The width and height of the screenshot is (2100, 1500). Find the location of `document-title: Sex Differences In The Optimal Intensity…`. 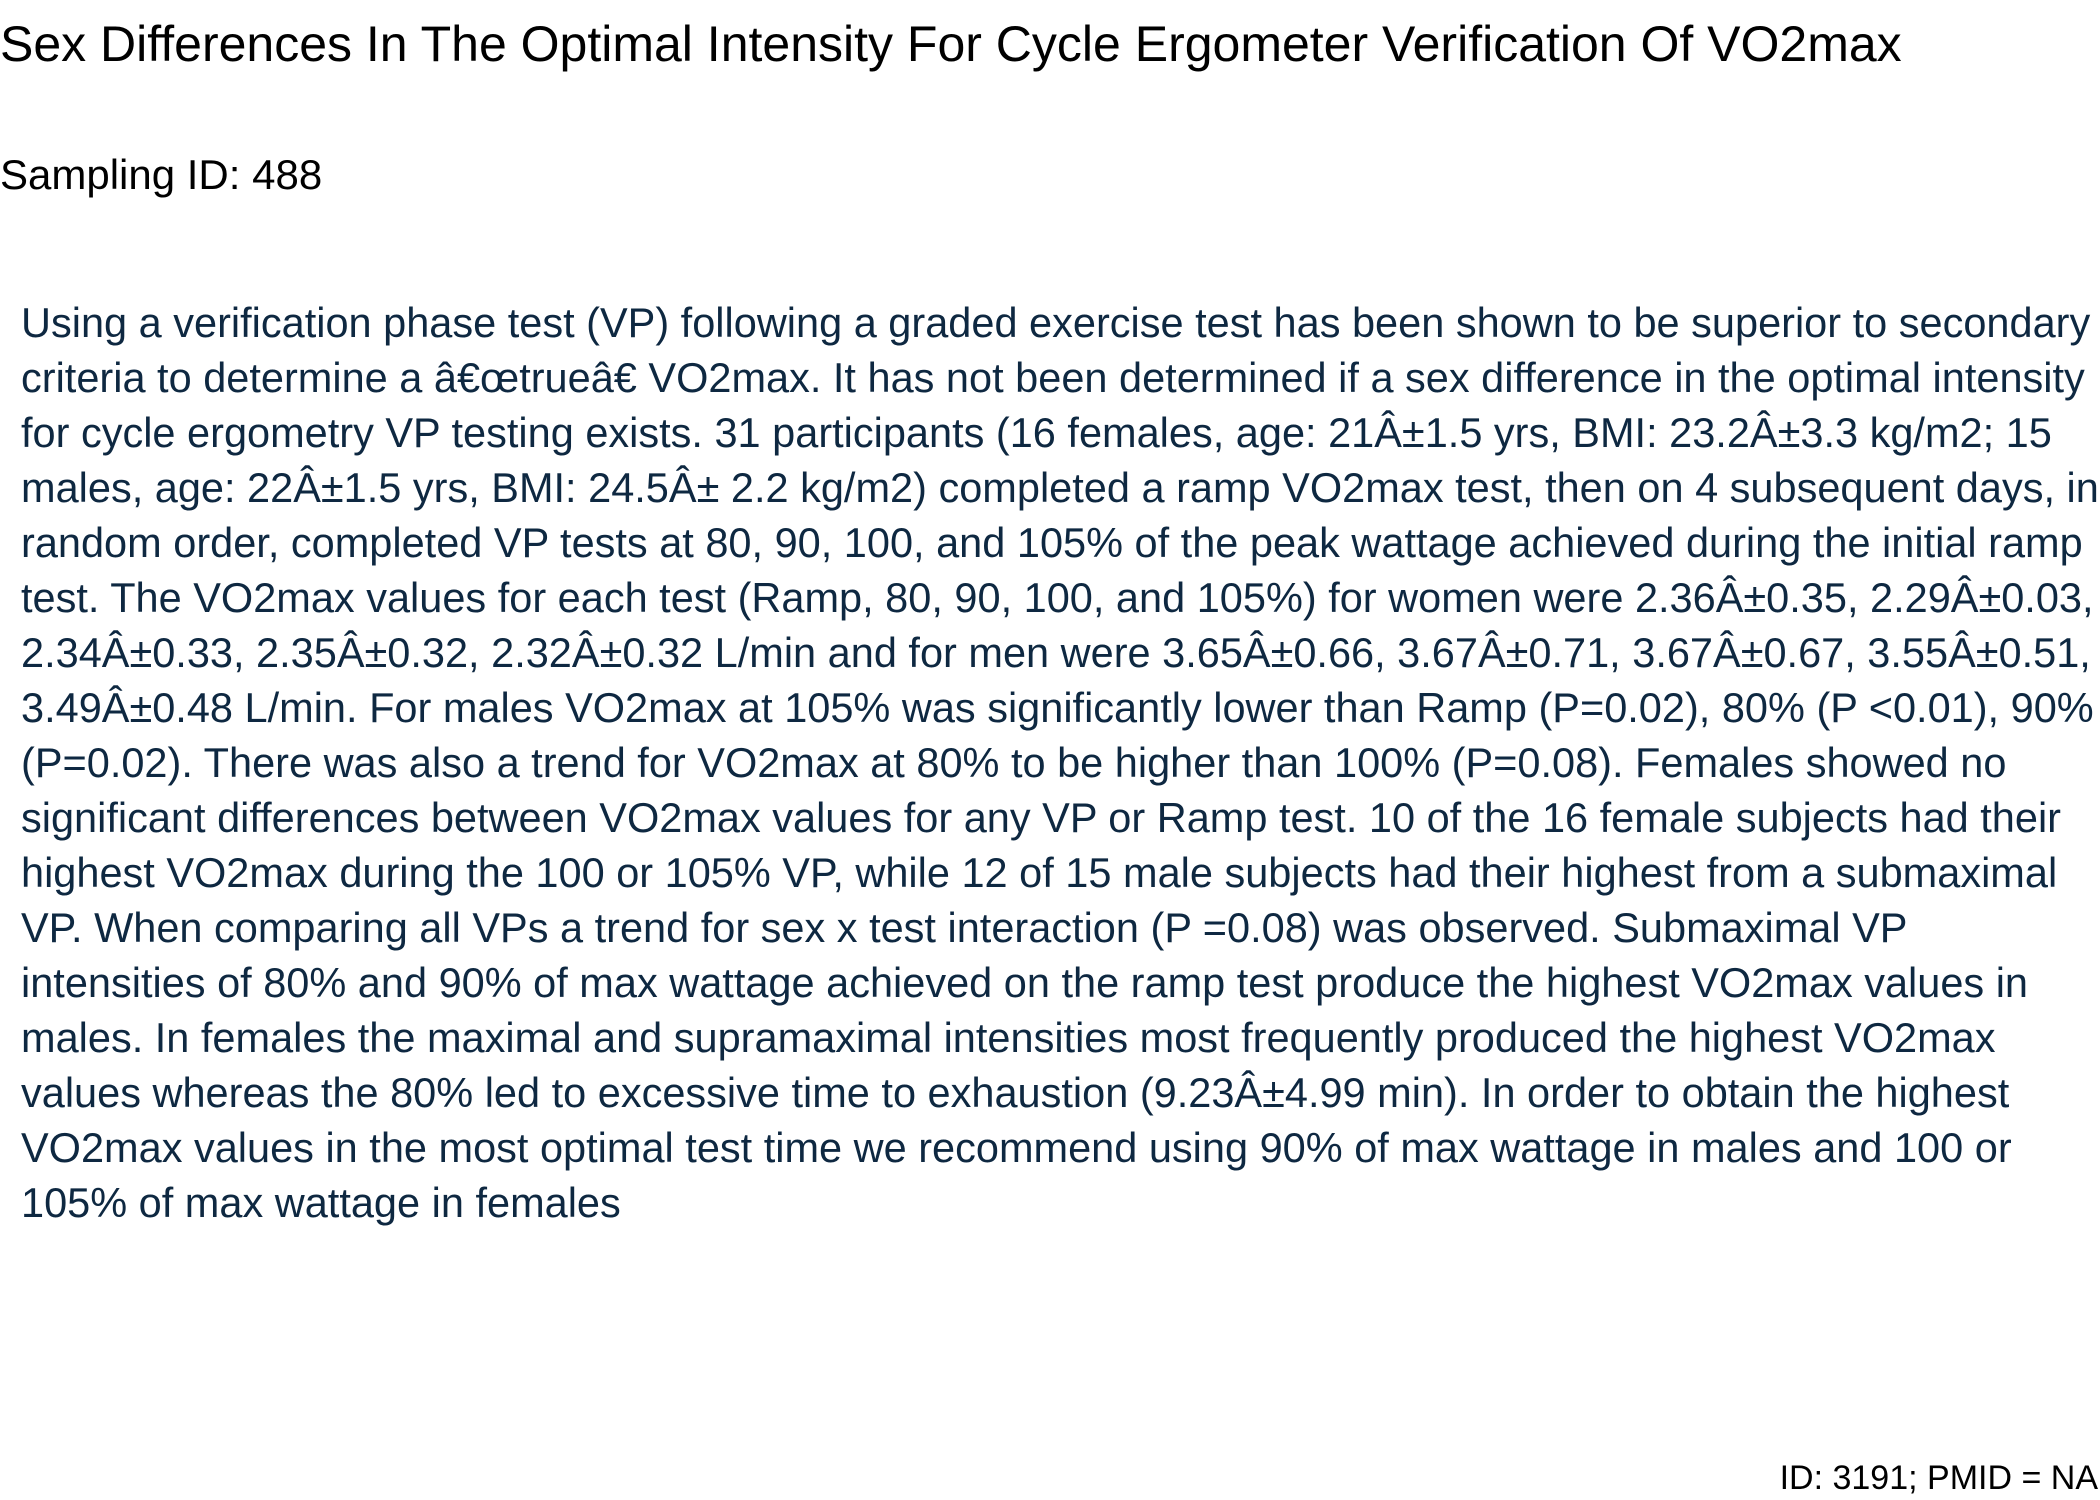

document-title: Sex Differences In The Optimal Intensity… is located at coordinates (951, 44).